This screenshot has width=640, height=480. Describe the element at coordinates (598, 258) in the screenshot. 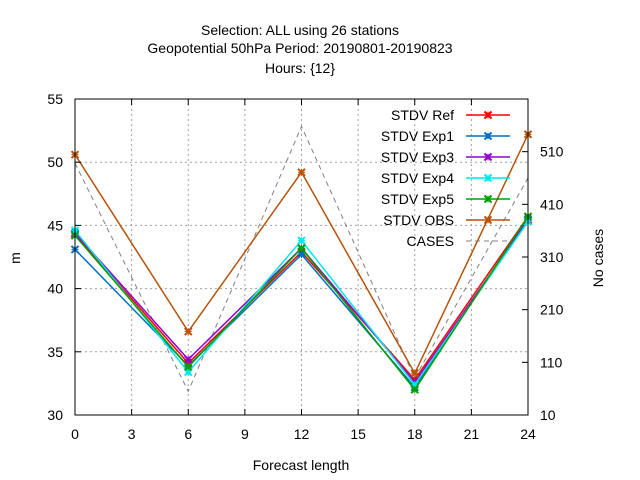

I see `y2-axis-label: No cases` at that location.